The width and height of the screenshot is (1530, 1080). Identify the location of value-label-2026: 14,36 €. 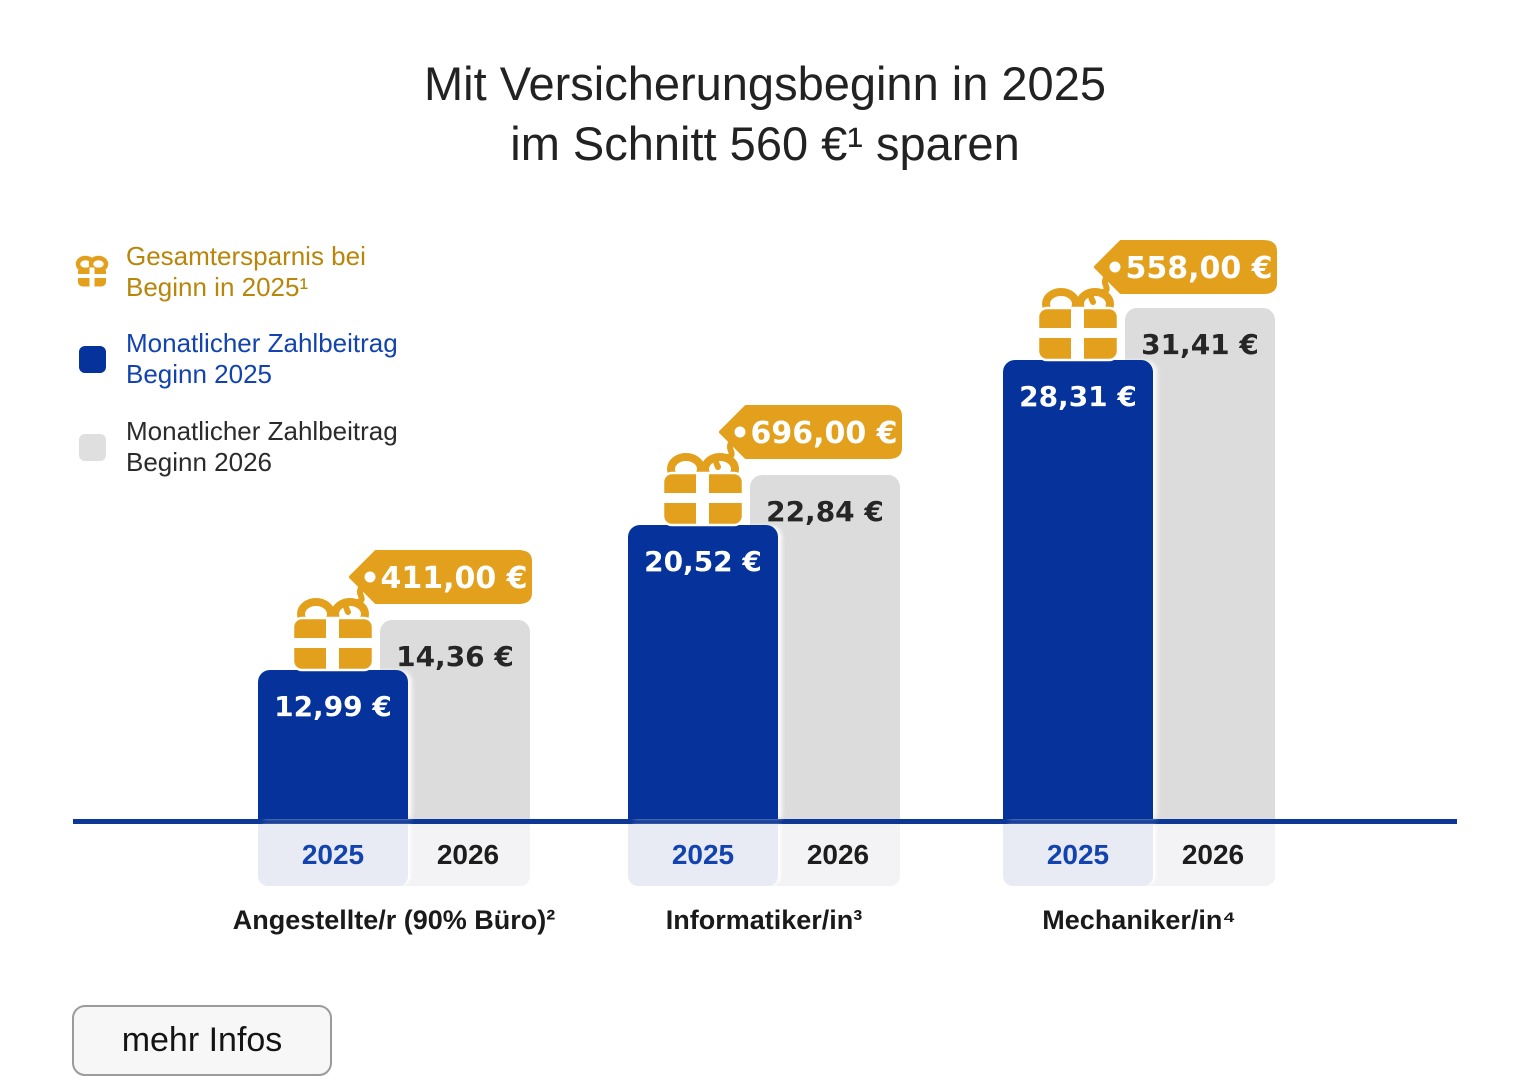
(455, 656).